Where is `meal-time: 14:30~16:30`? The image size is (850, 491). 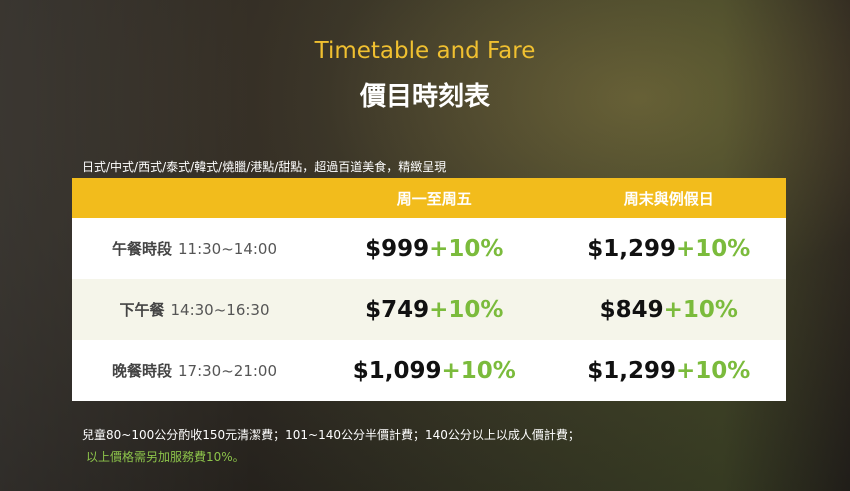
meal-time: 14:30~16:30 is located at coordinates (220, 310).